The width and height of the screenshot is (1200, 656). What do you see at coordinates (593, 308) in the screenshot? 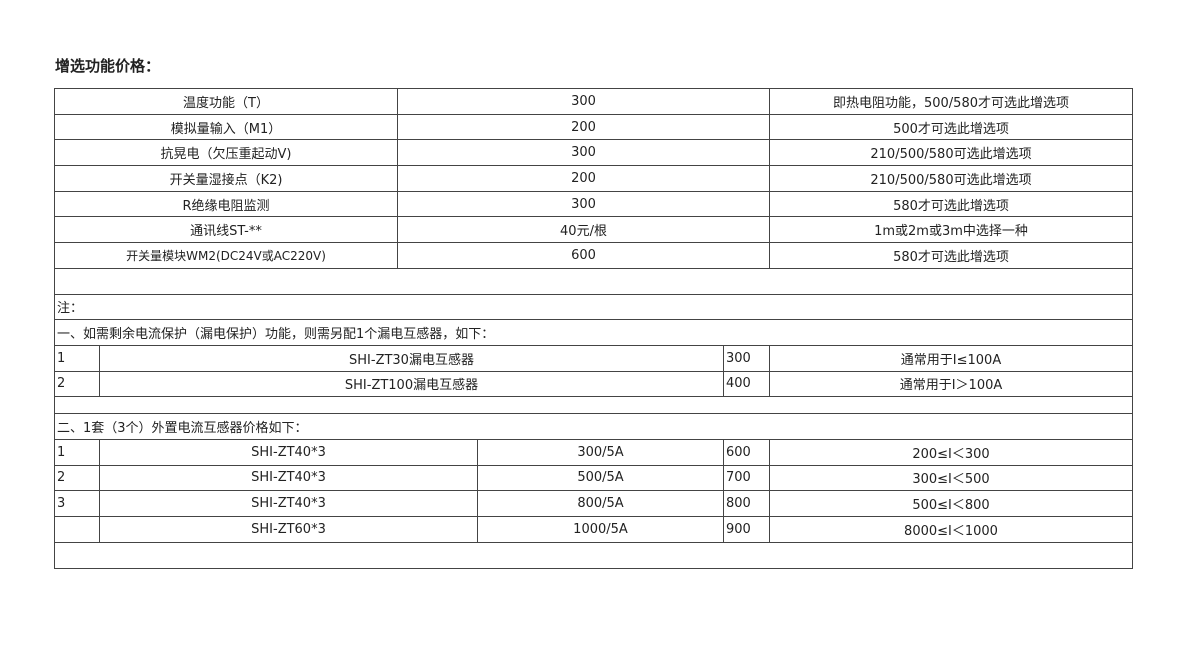
I see `note-row: 注：` at bounding box center [593, 308].